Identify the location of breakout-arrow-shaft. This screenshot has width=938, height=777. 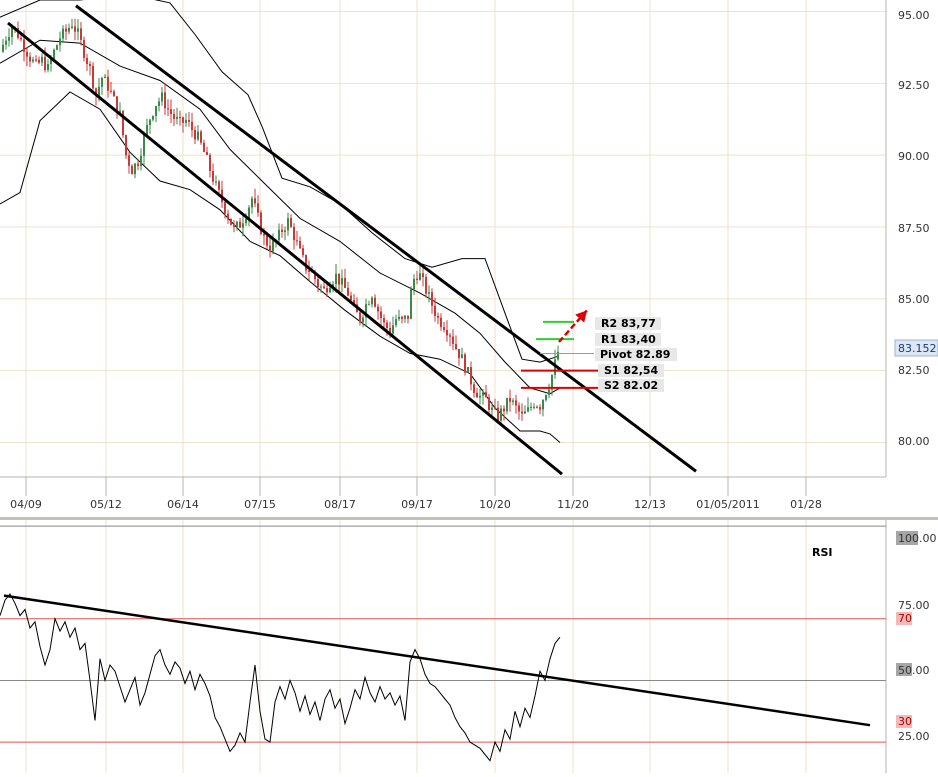
(573, 326).